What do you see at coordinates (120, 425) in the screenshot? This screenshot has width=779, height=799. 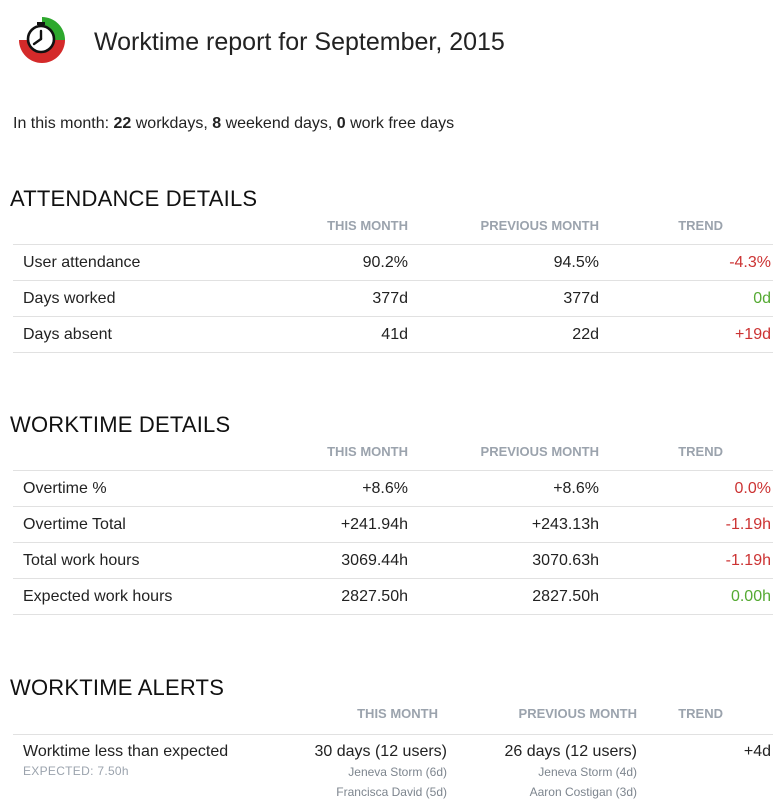 I see `worktime-section-title: WORKTIME DETAILS` at bounding box center [120, 425].